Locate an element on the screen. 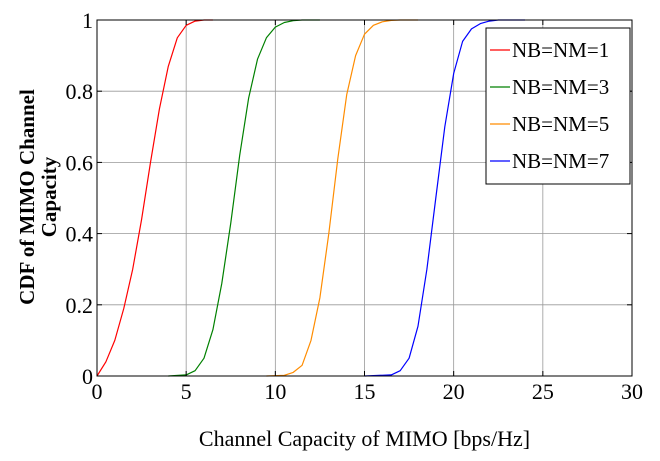 The image size is (660, 461). y-tick-label: 0 is located at coordinates (87, 376).